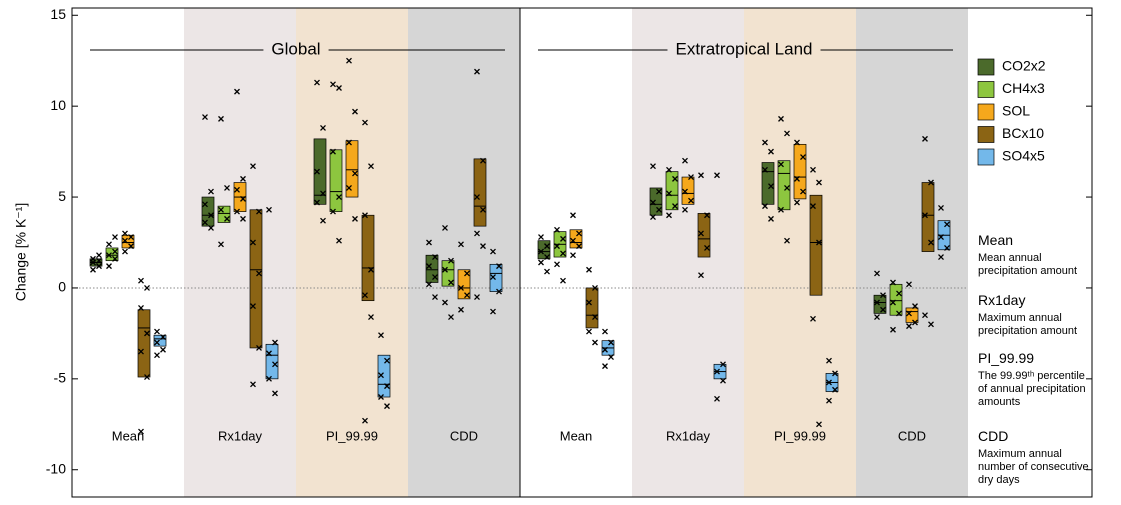 The height and width of the screenshot is (505, 1121). What do you see at coordinates (1024, 66) in the screenshot?
I see `legend-label: CO2x2` at bounding box center [1024, 66].